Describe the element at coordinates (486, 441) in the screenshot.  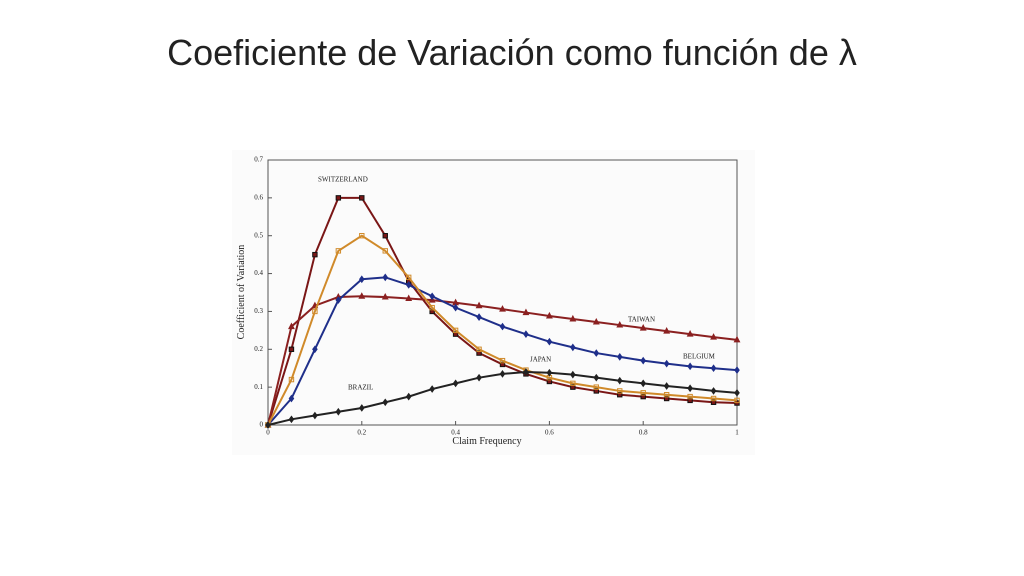
I see `x-axis-label: Claim Frequency` at that location.